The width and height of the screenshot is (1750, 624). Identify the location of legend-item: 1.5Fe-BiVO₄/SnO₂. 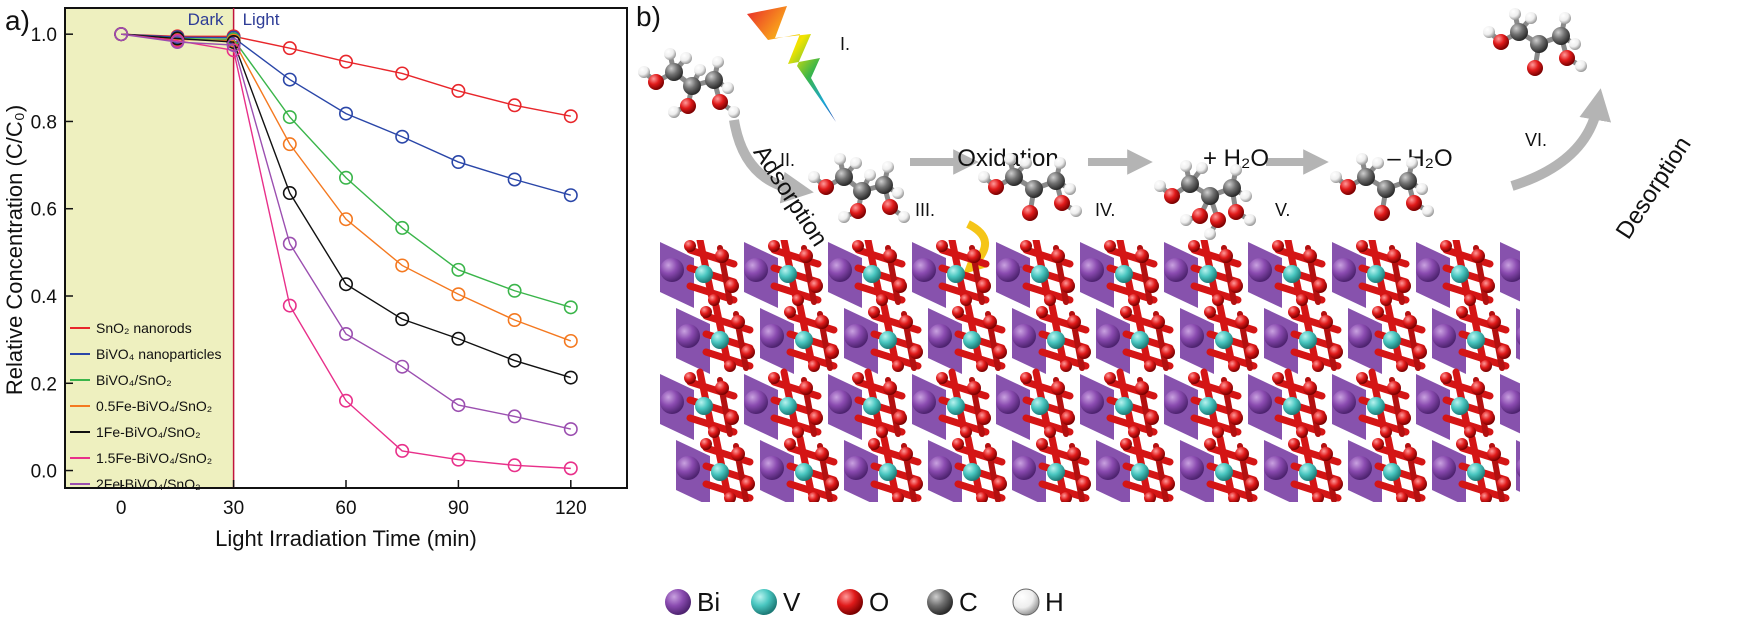
(141, 458).